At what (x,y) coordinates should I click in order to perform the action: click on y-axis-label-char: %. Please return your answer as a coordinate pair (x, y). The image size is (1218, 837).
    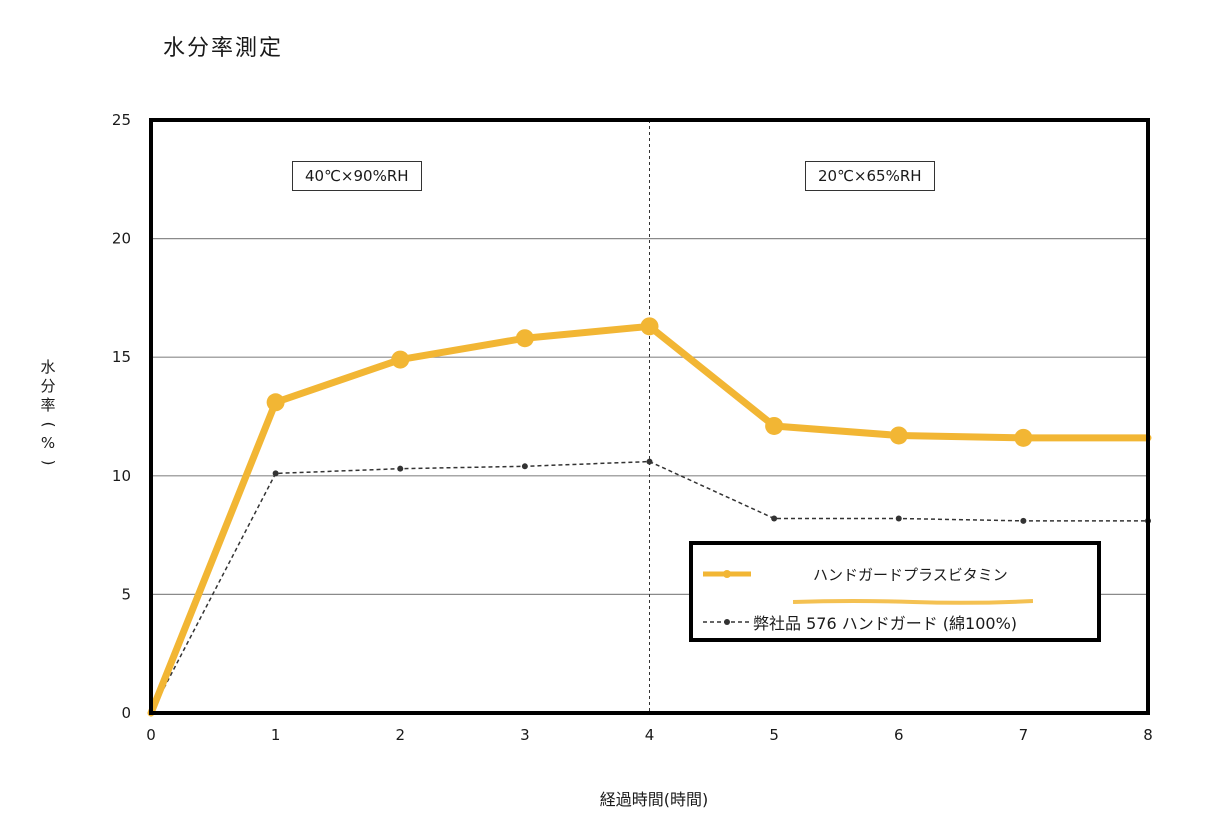
    Looking at the image, I should click on (48, 443).